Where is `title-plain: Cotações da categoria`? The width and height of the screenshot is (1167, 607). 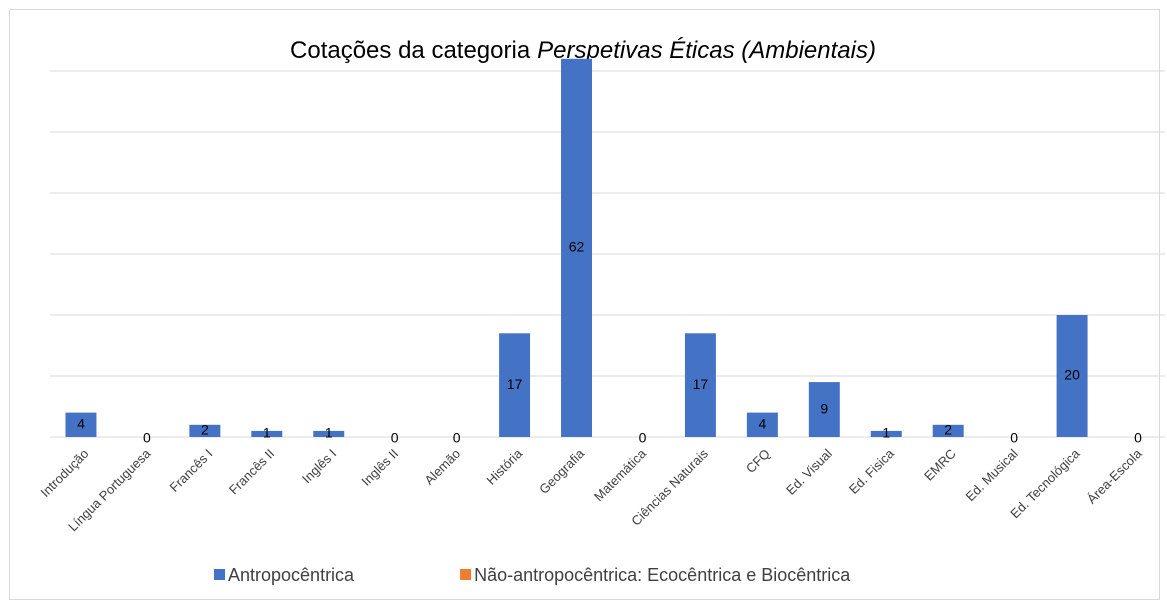 title-plain: Cotações da categoria is located at coordinates (410, 50).